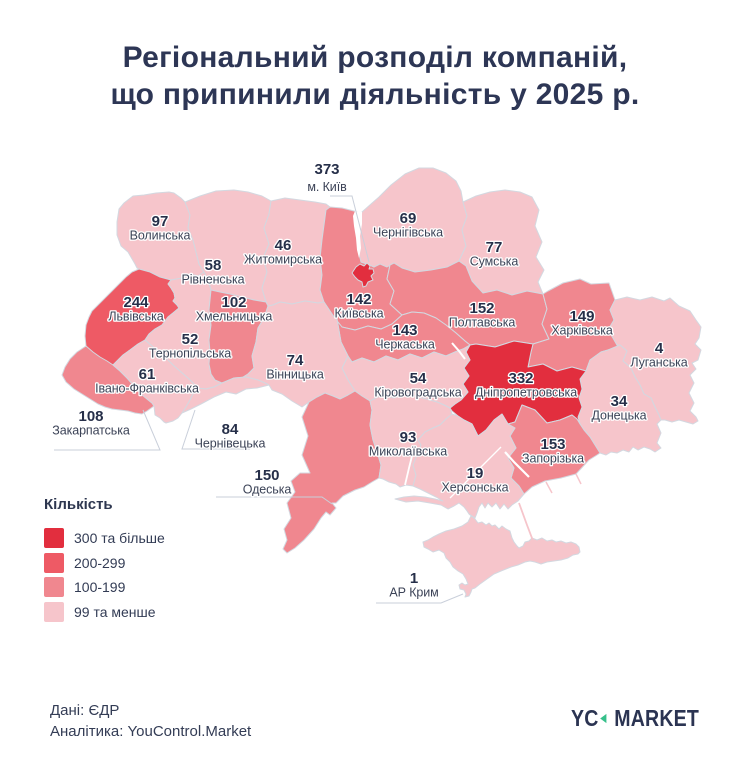  What do you see at coordinates (408, 233) in the screenshot?
I see `svg-text: Чернігівська` at bounding box center [408, 233].